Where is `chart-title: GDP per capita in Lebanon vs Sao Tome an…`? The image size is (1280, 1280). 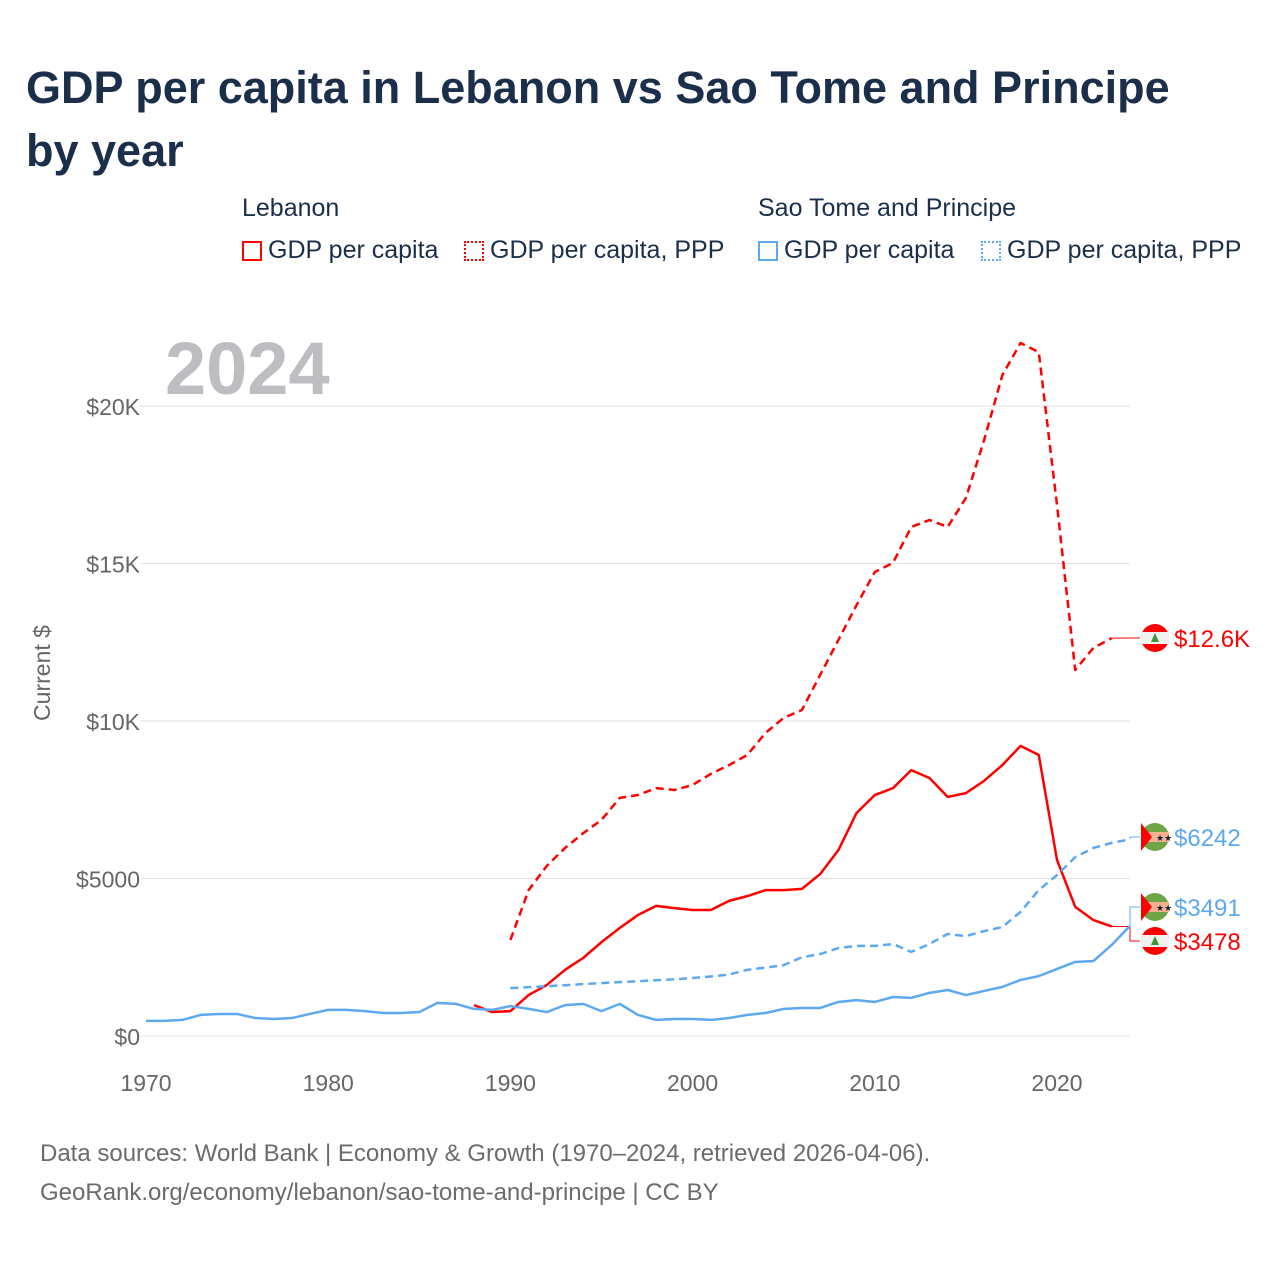
chart-title: GDP per capita in Lebanon vs Sao Tome an… is located at coordinates (598, 119).